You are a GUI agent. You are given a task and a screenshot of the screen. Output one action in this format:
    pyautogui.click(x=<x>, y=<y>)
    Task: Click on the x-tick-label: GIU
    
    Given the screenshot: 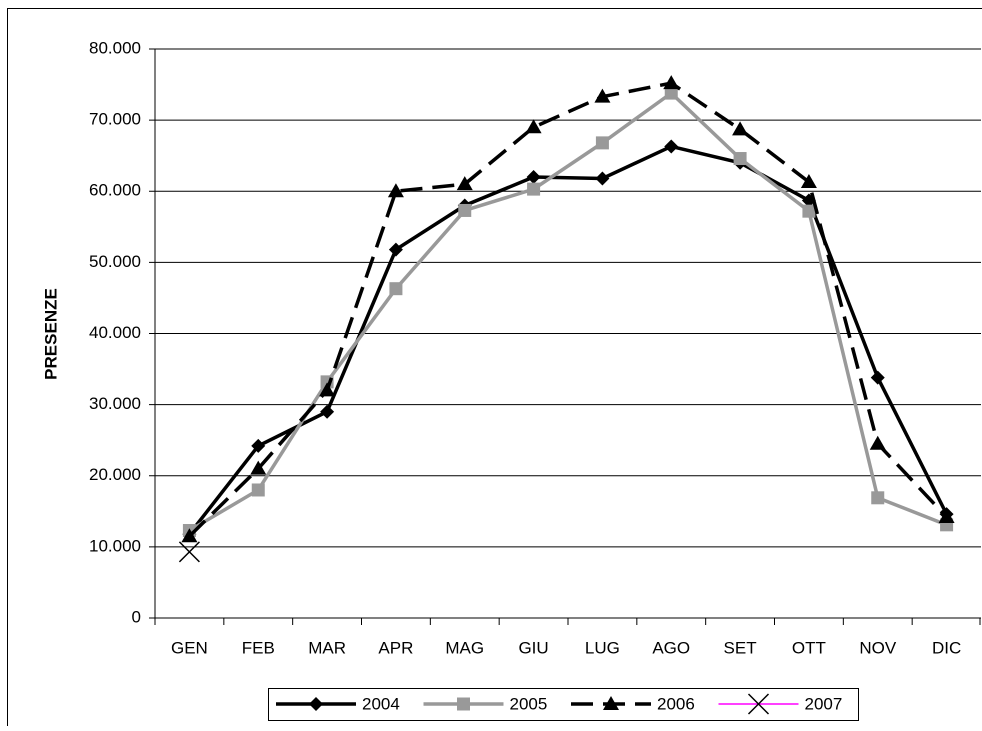 What is the action you would take?
    pyautogui.click(x=533, y=647)
    